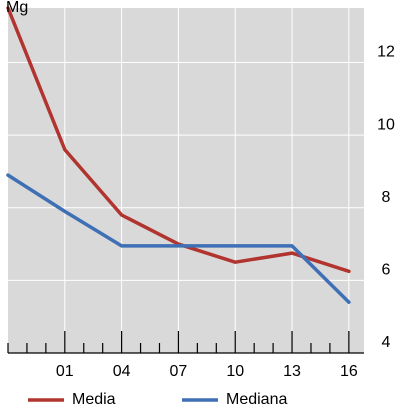  What do you see at coordinates (386, 124) in the screenshot?
I see `y-tick-label: 10` at bounding box center [386, 124].